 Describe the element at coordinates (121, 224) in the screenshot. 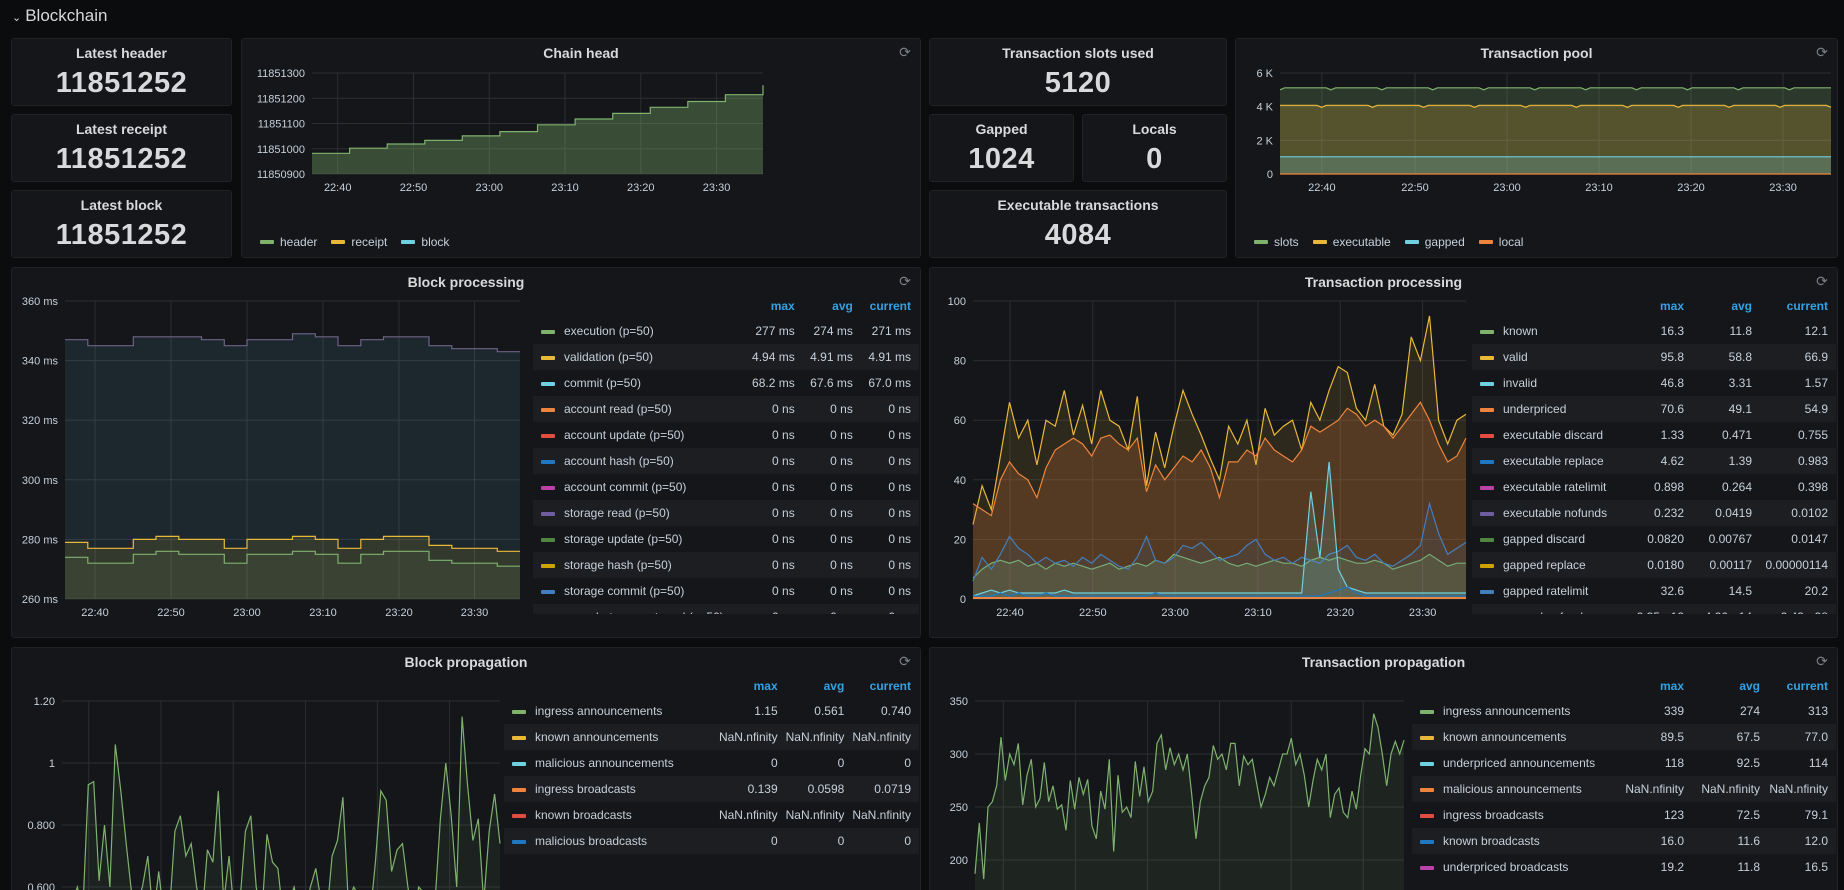

I see `stat-panel-latest-block: Latest block 11851252` at that location.